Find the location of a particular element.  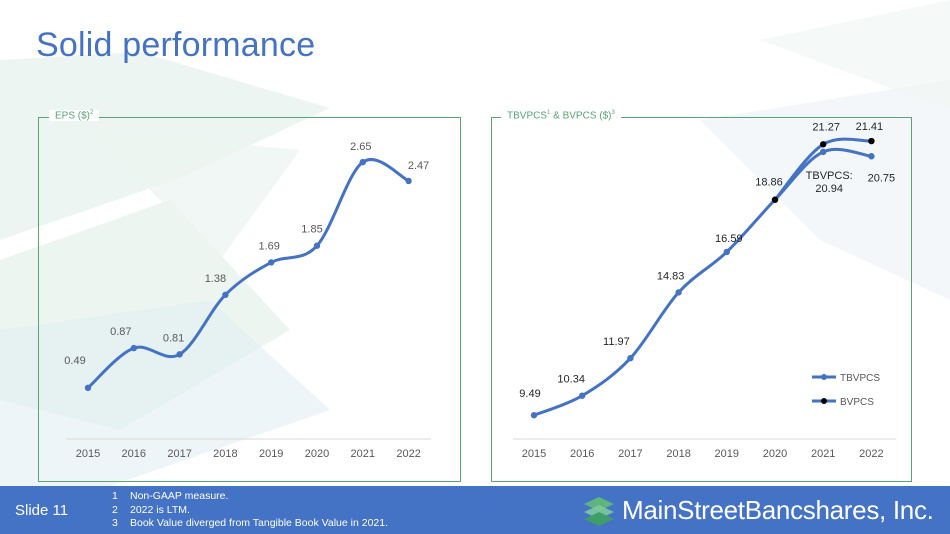

footnote-item: 1 Non-GAAP measure. is located at coordinates (250, 497).